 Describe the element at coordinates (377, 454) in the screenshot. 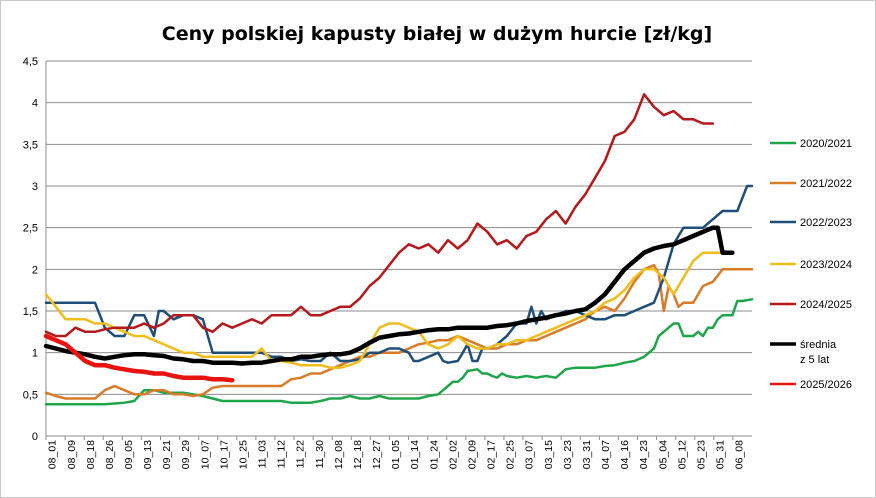

I see `x-tick-label: 12_27` at that location.